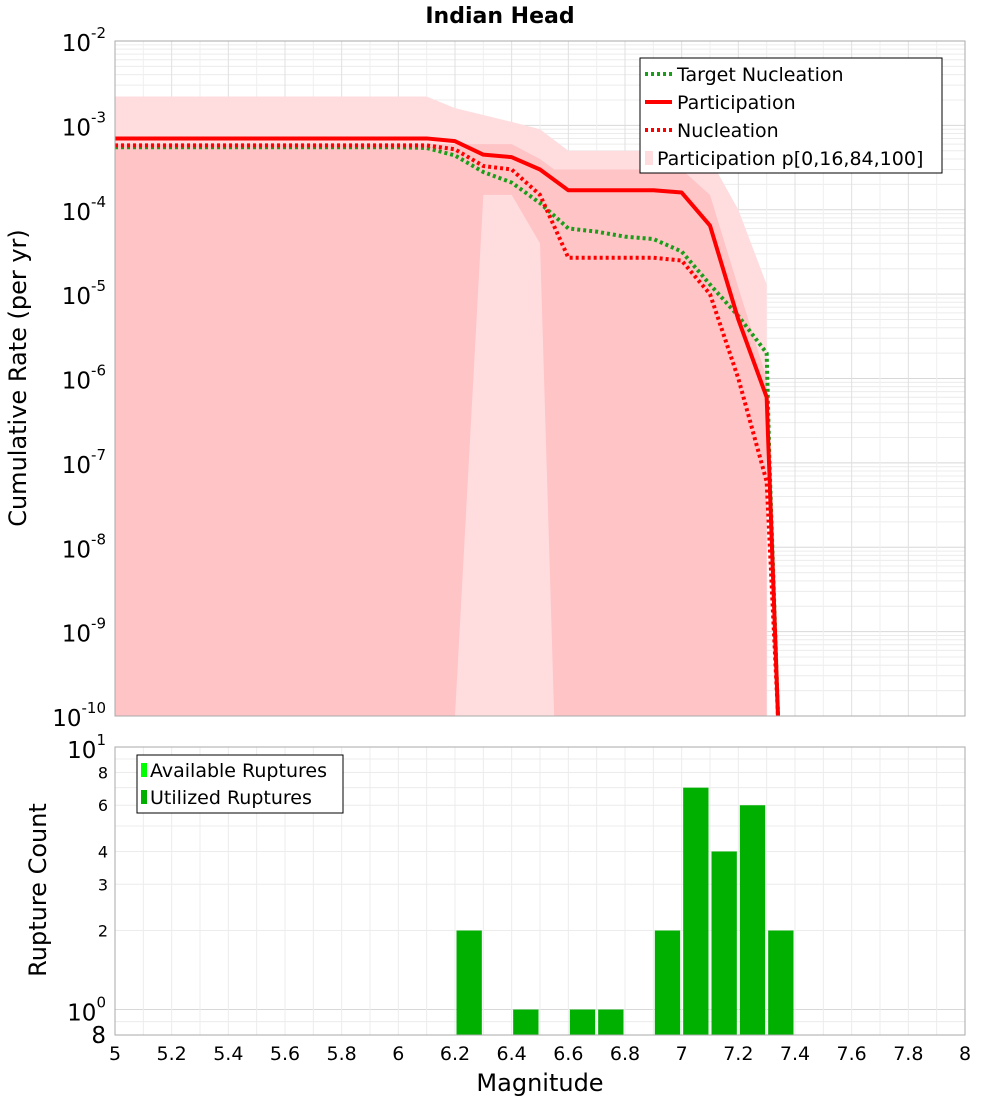 Image resolution: width=1000 pixels, height=1100 pixels. What do you see at coordinates (101, 1003) in the screenshot?
I see `y-tick-exponent: 0` at bounding box center [101, 1003].